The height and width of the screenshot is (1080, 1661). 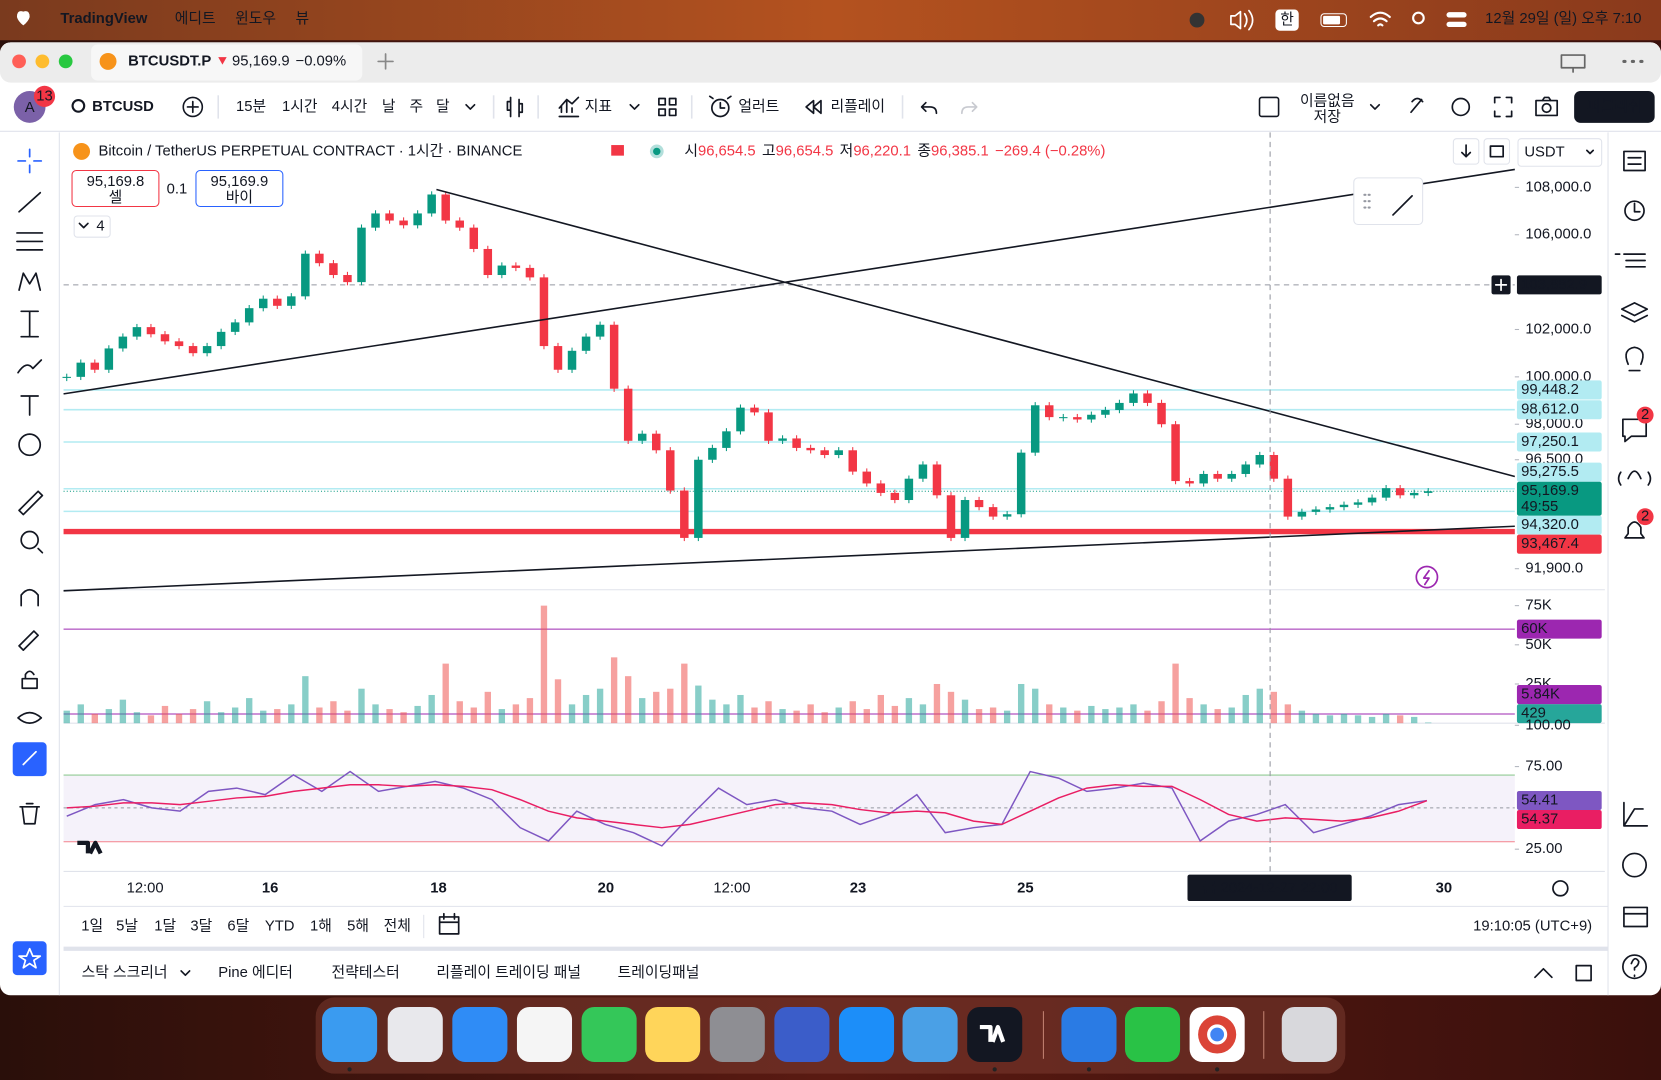 I want to click on indicators-button: 지표, so click(x=598, y=106).